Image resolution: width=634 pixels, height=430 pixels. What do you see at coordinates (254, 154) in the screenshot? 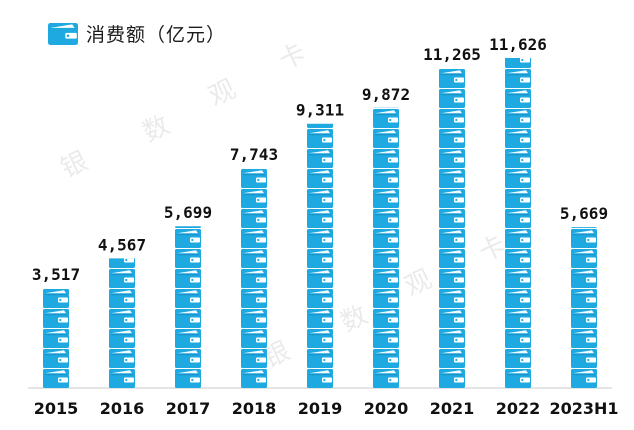
I see `value-label-2018: 7,743` at bounding box center [254, 154].